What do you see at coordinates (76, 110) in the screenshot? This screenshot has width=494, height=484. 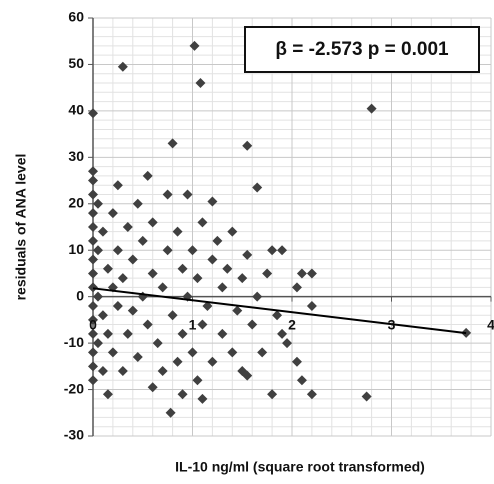 I see `y-tick-label: 40` at bounding box center [76, 110].